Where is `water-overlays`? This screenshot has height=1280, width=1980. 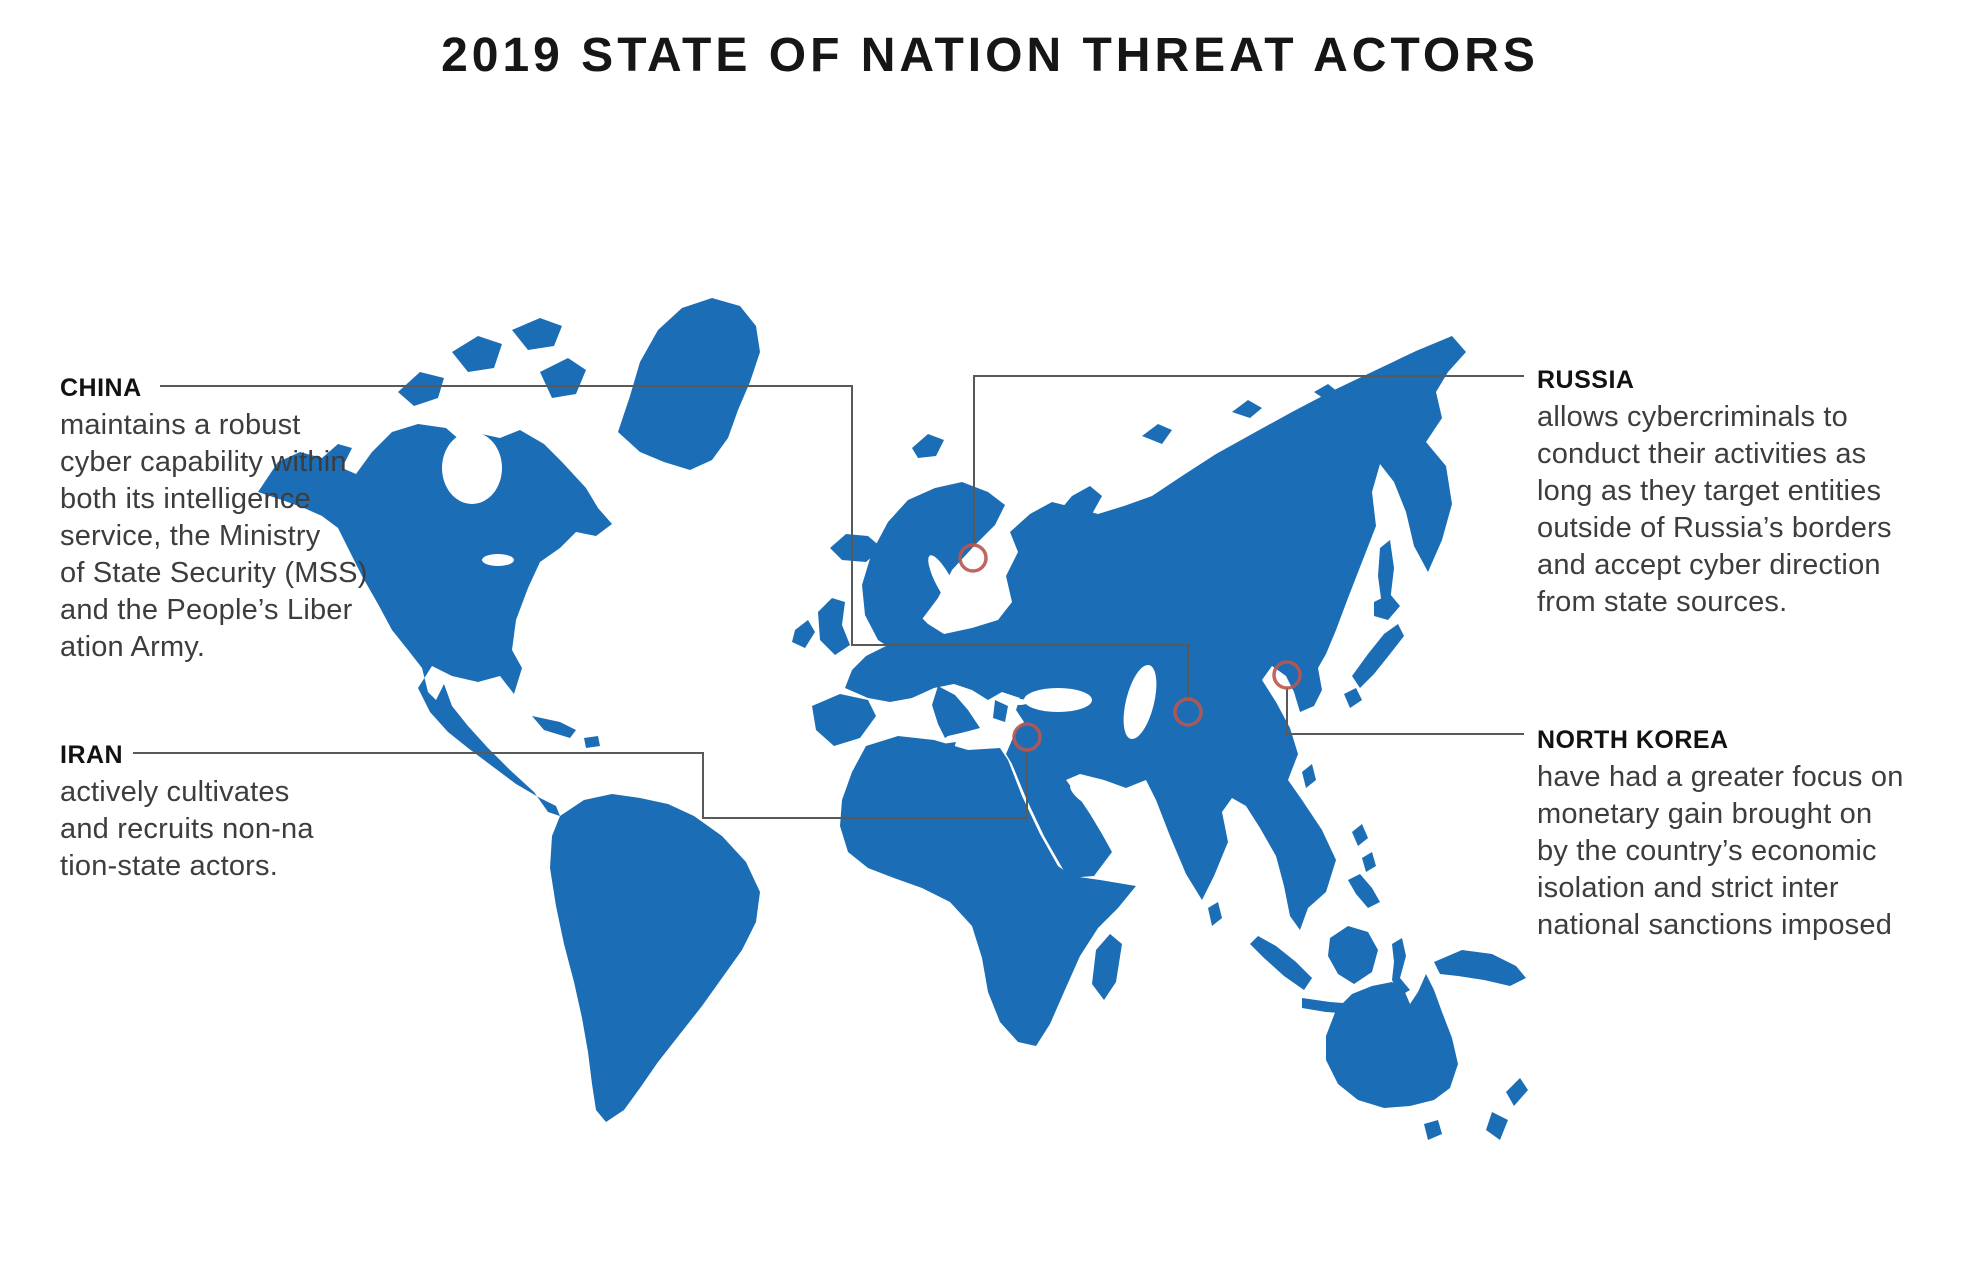 water-overlays is located at coordinates (799, 620).